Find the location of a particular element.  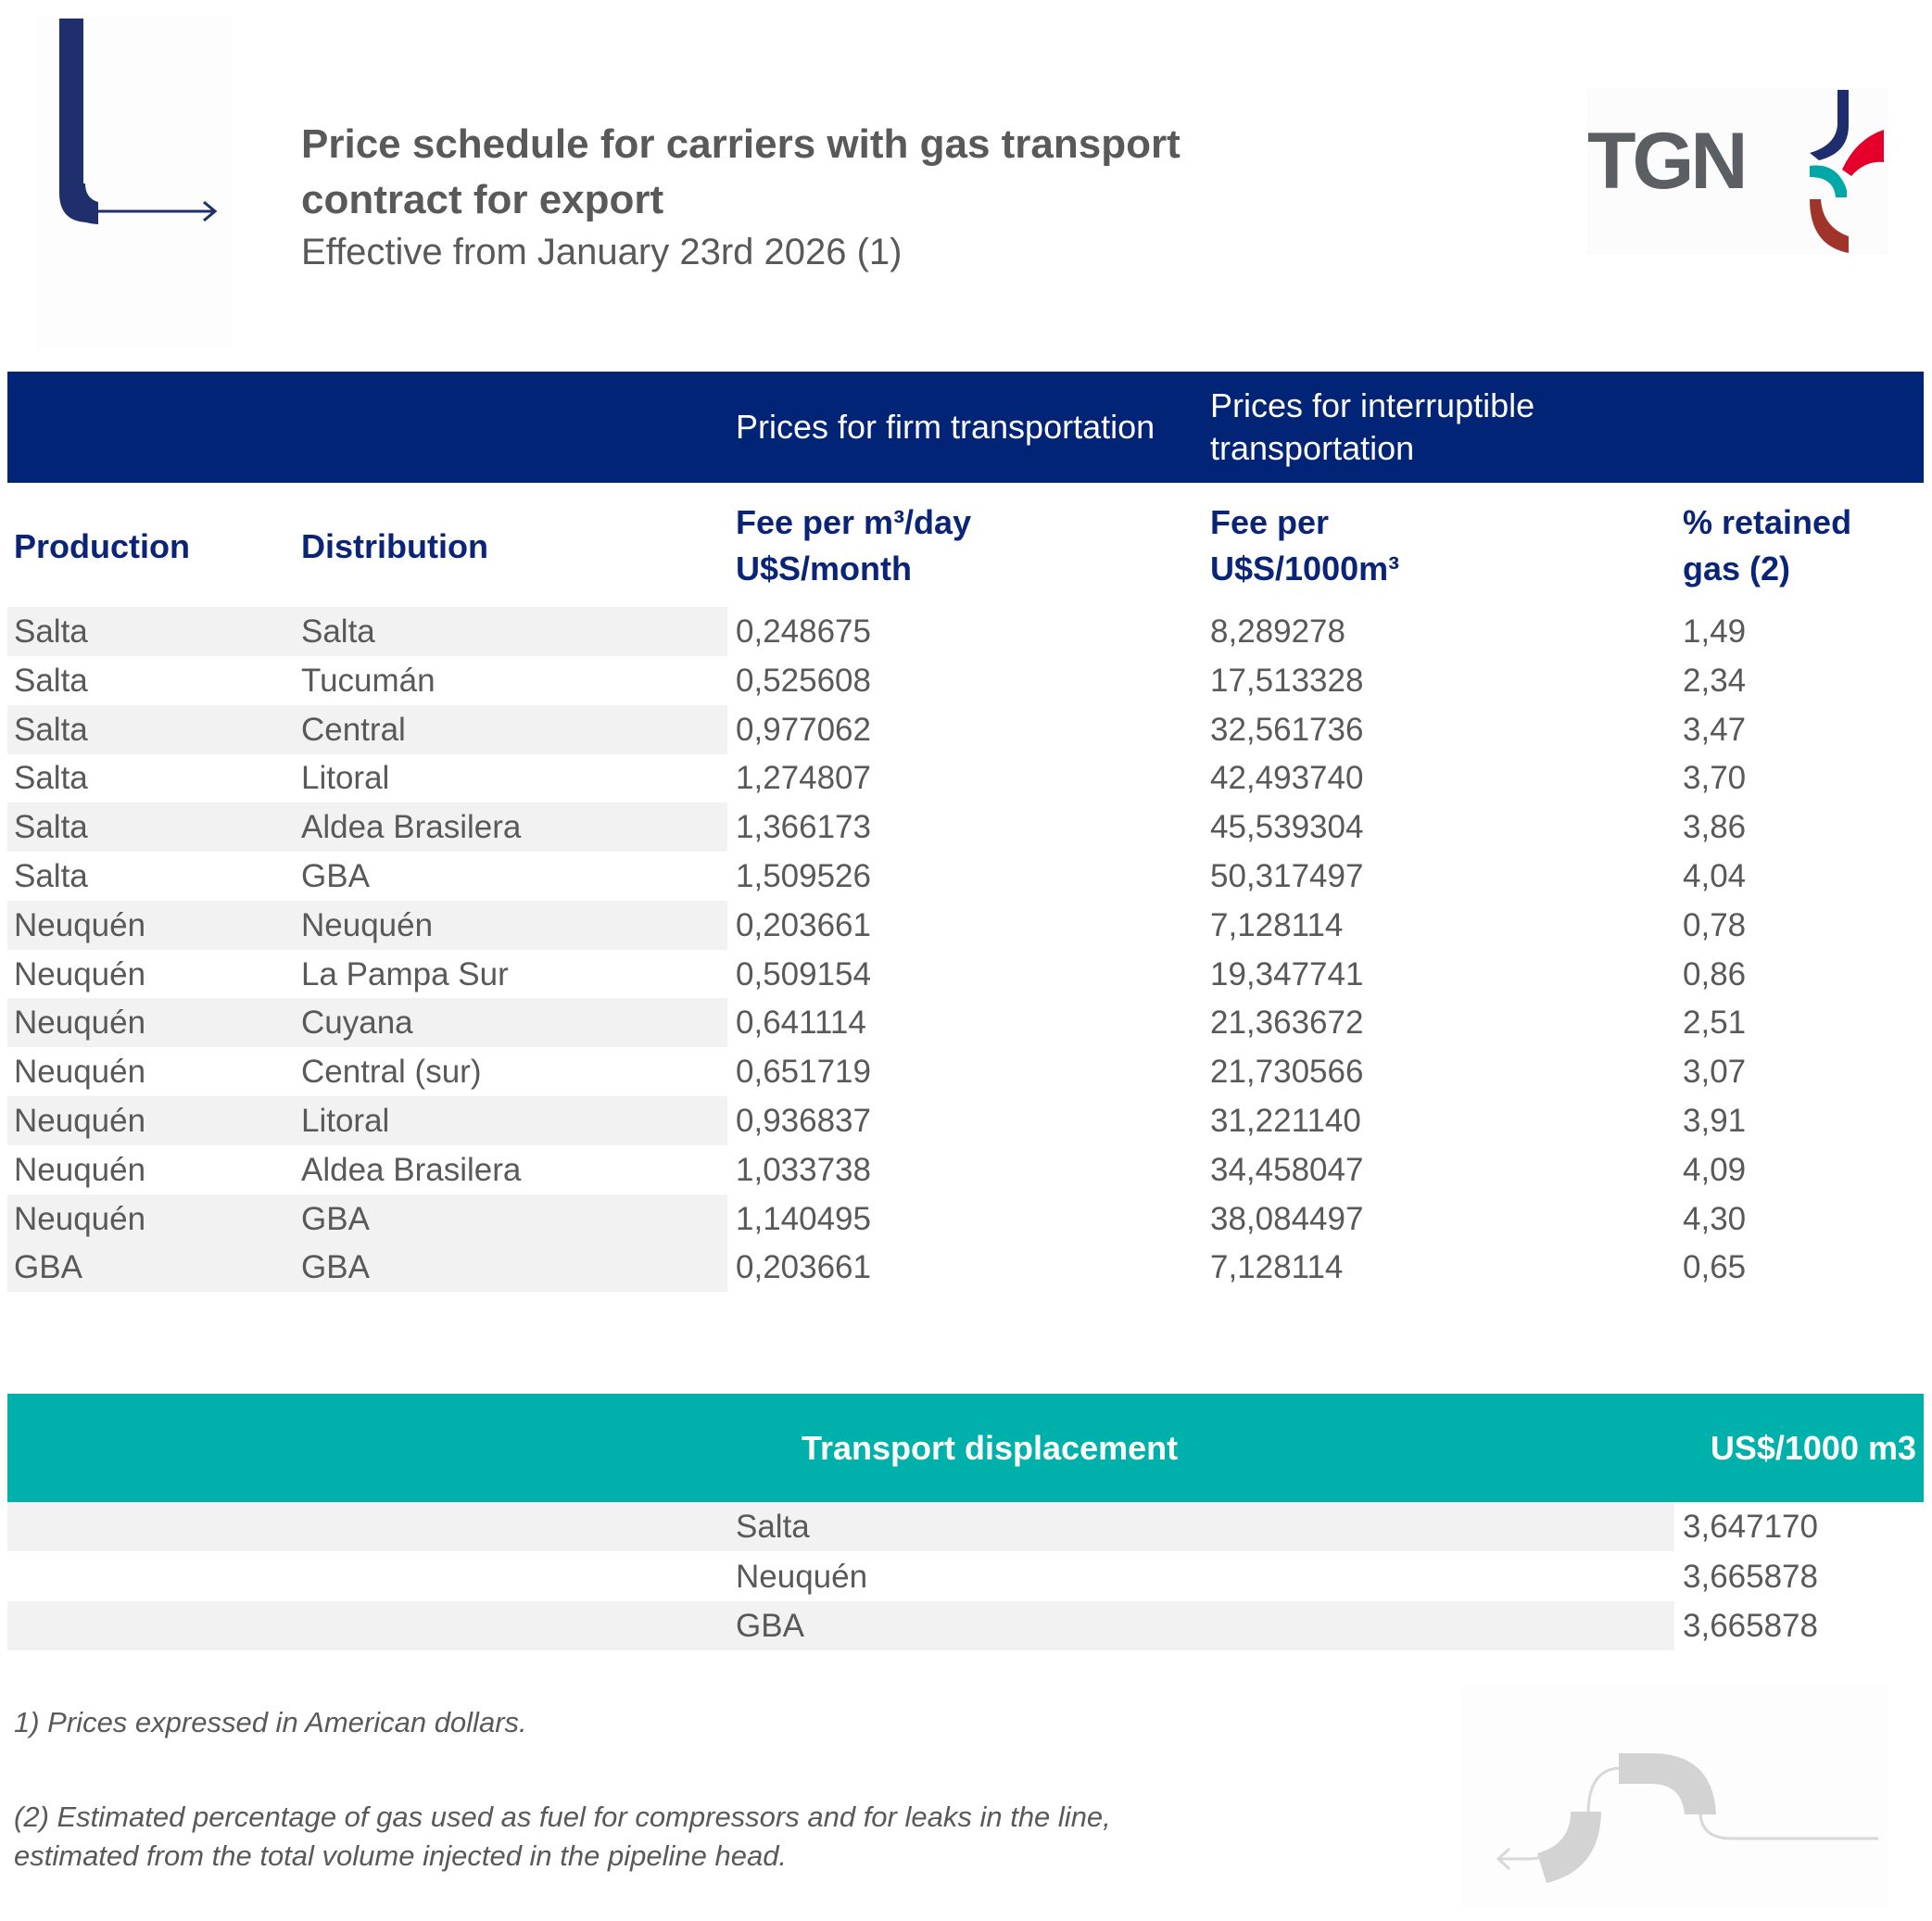

cell-retained-gas: 2,34 is located at coordinates (1715, 681).